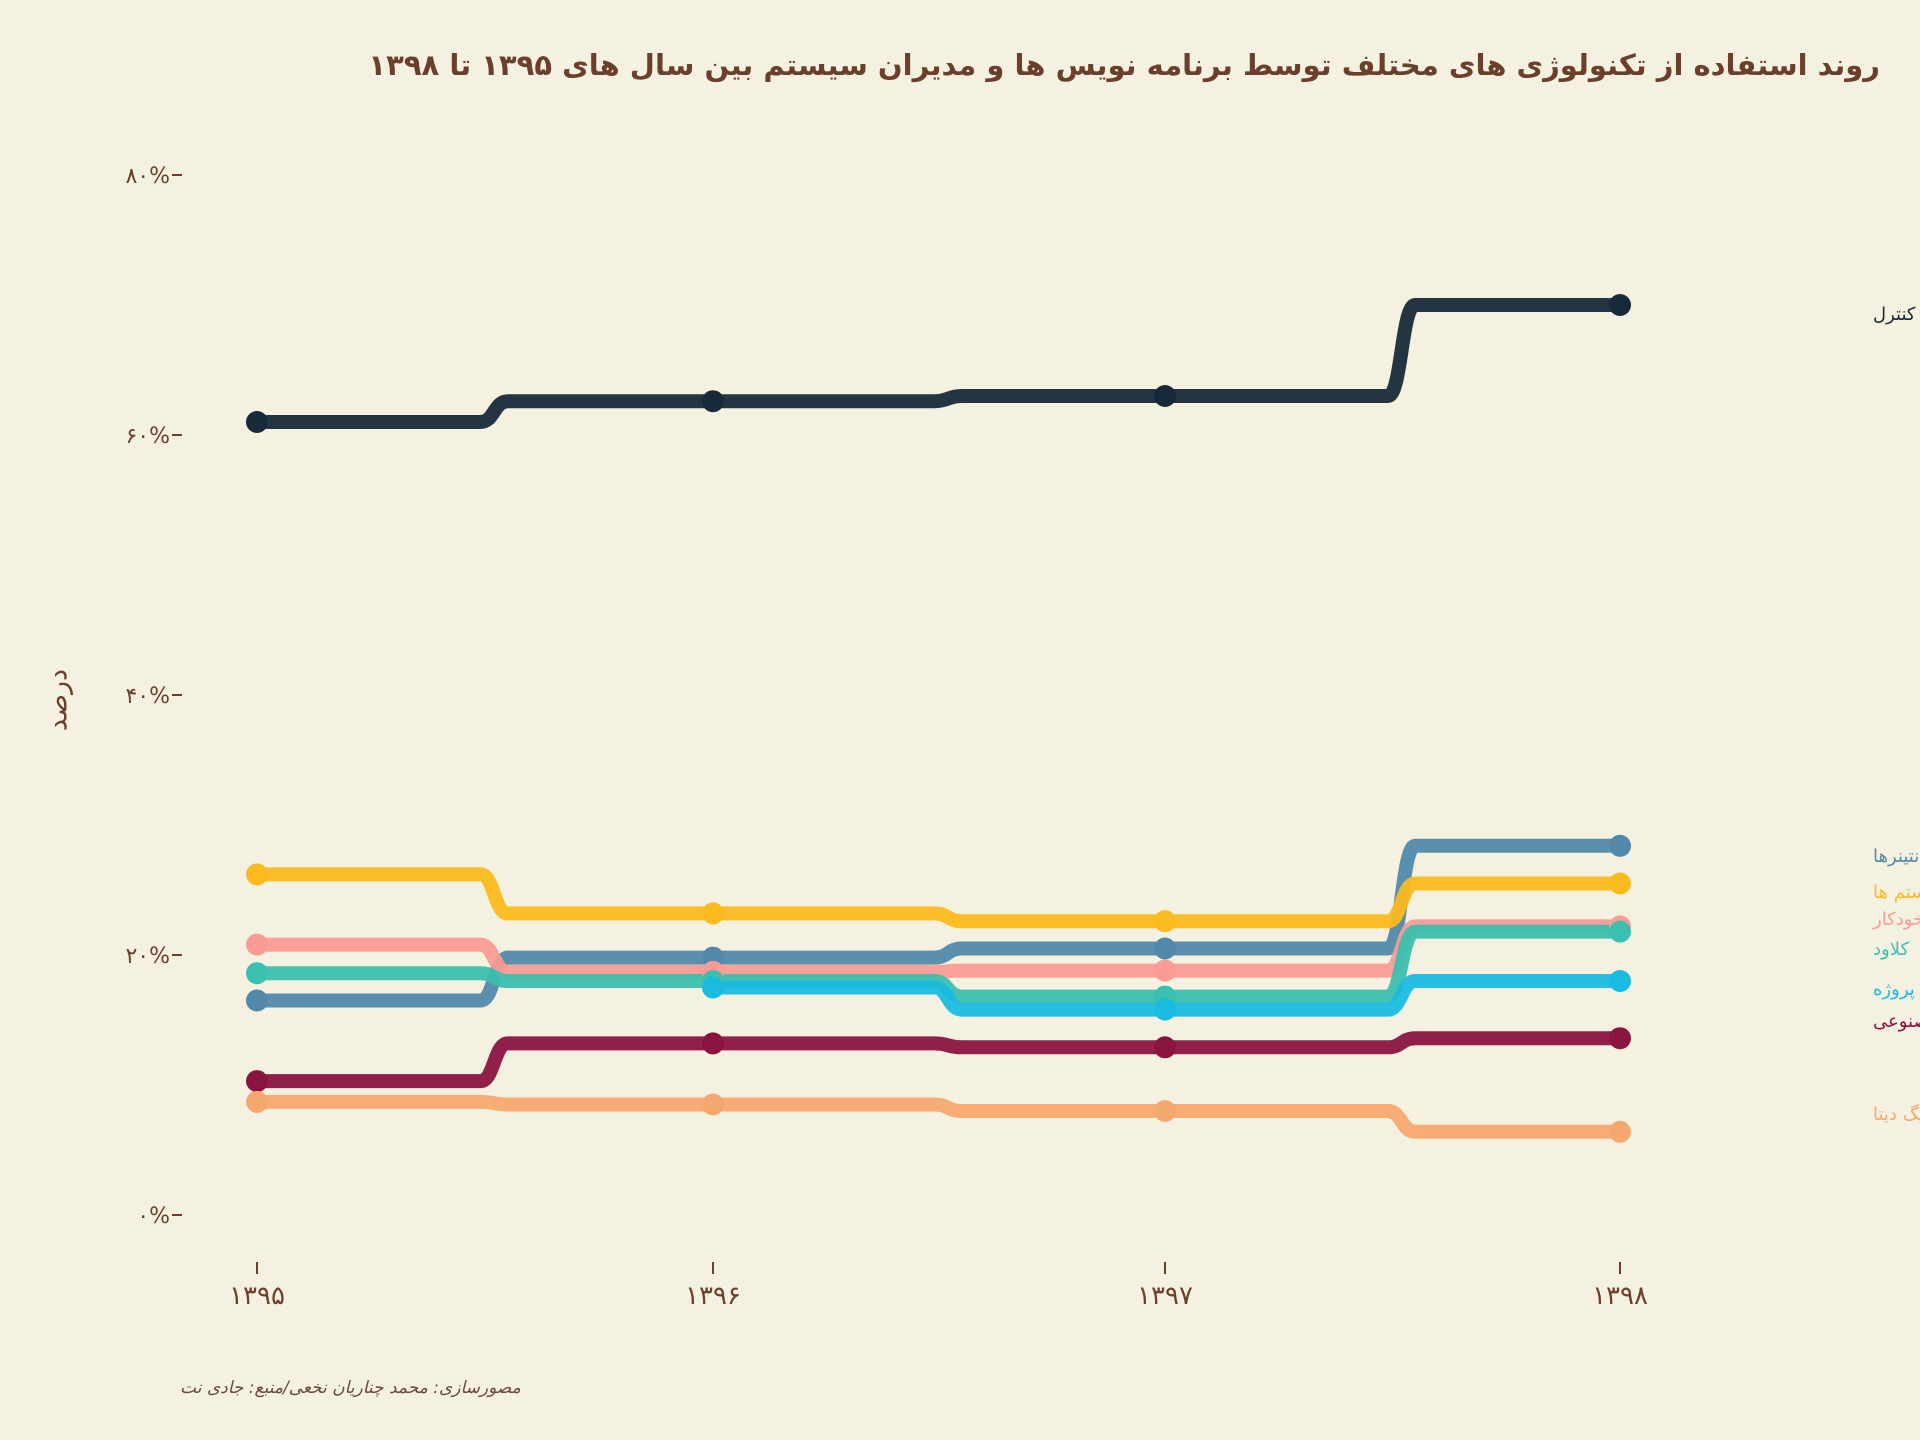 The image size is (1920, 1440). I want to click on y-tick-label: ۴۰%, so click(147, 696).